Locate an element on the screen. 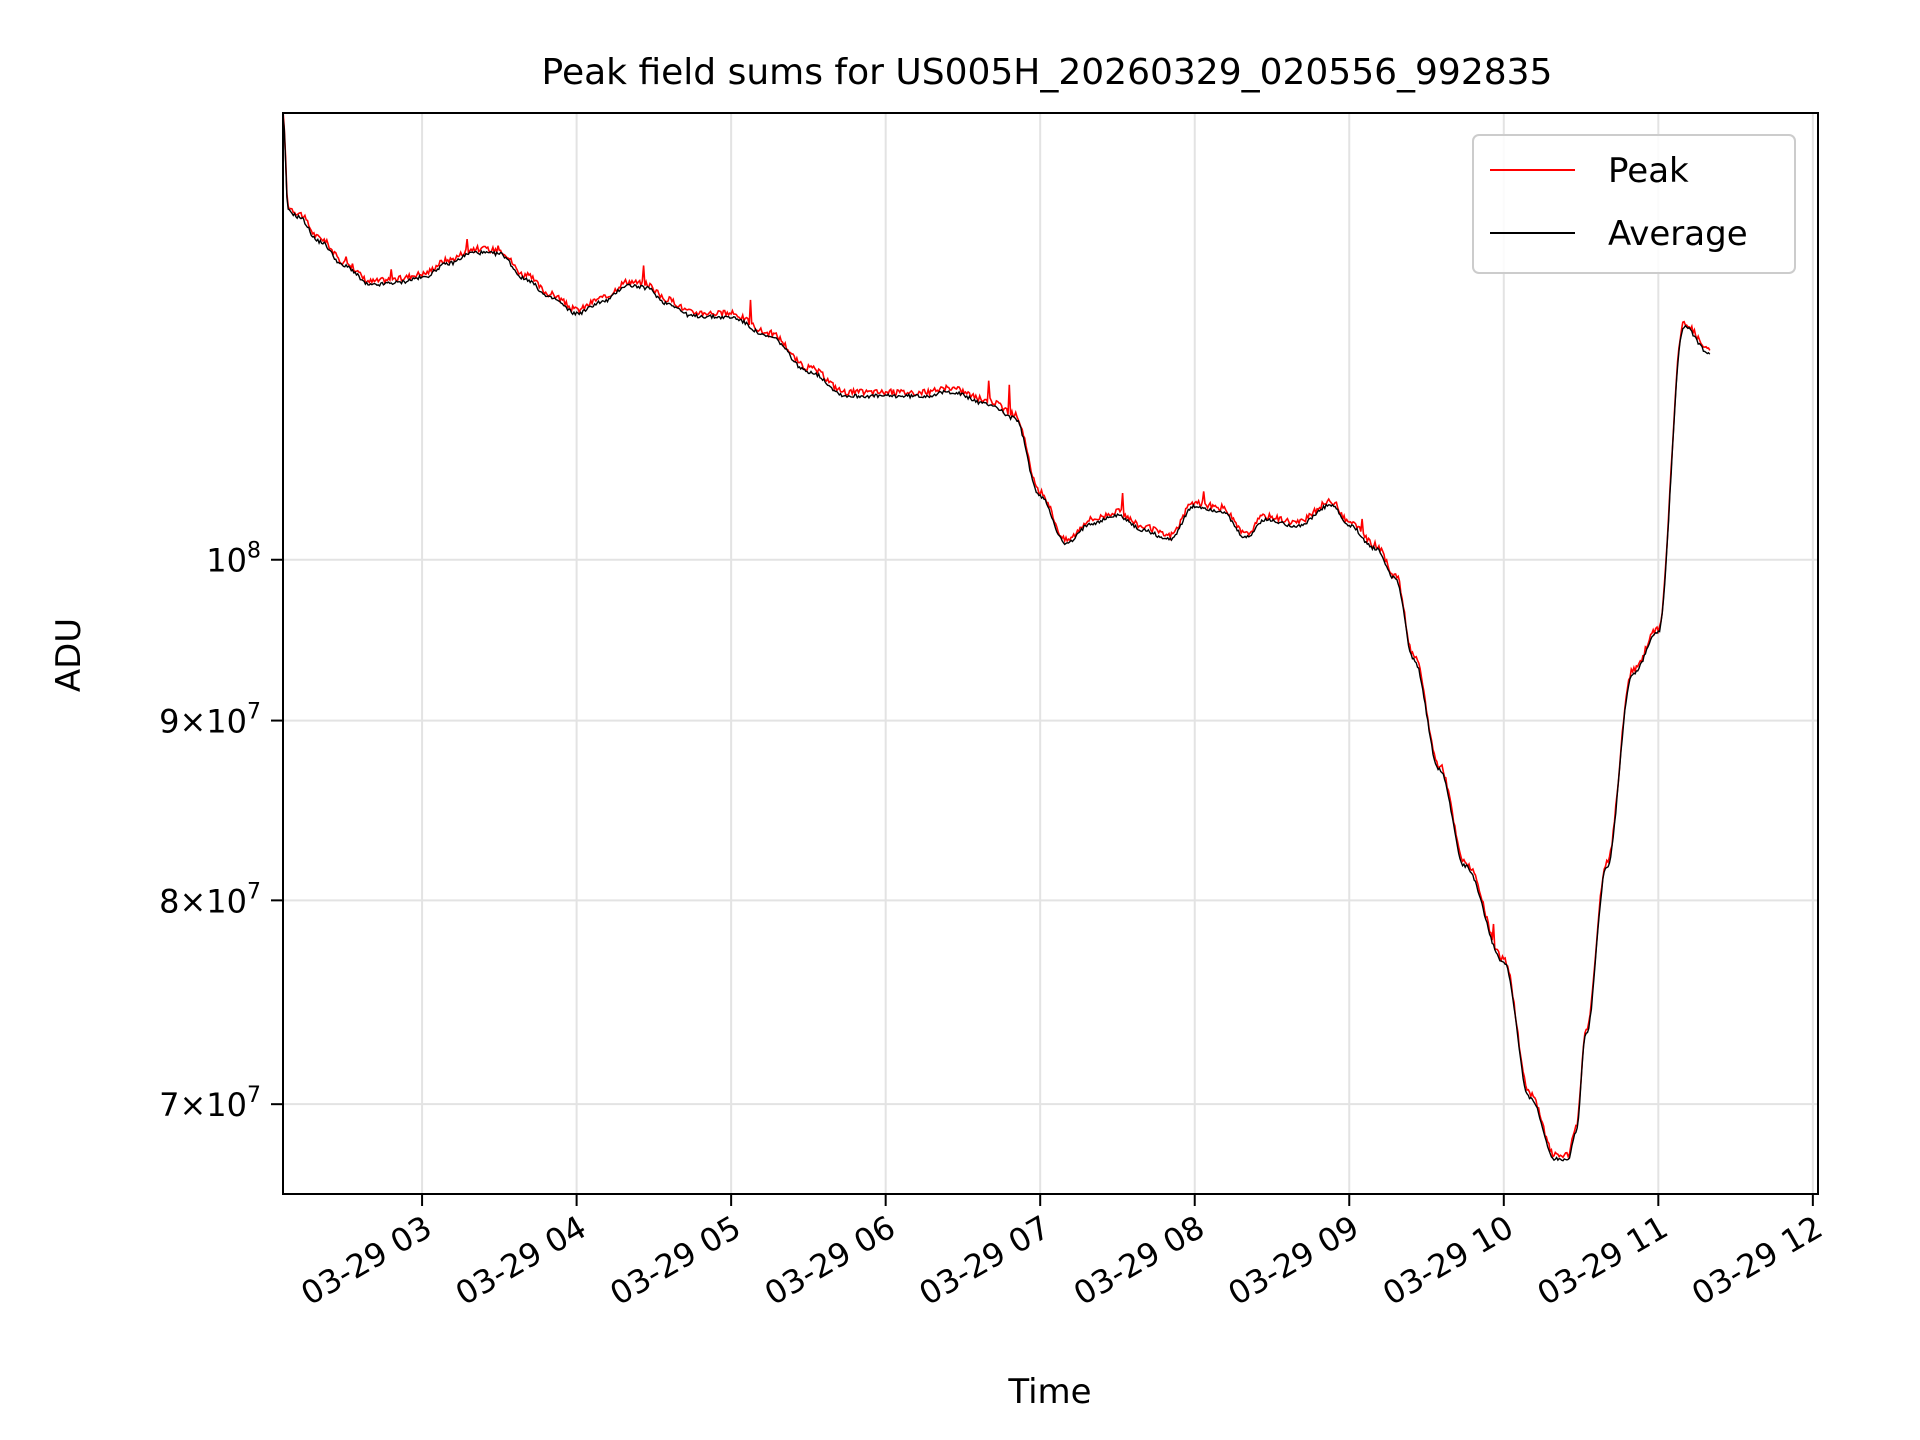 Image resolution: width=1920 pixels, height=1440 pixels. y-tick-label: 108 is located at coordinates (233, 559).